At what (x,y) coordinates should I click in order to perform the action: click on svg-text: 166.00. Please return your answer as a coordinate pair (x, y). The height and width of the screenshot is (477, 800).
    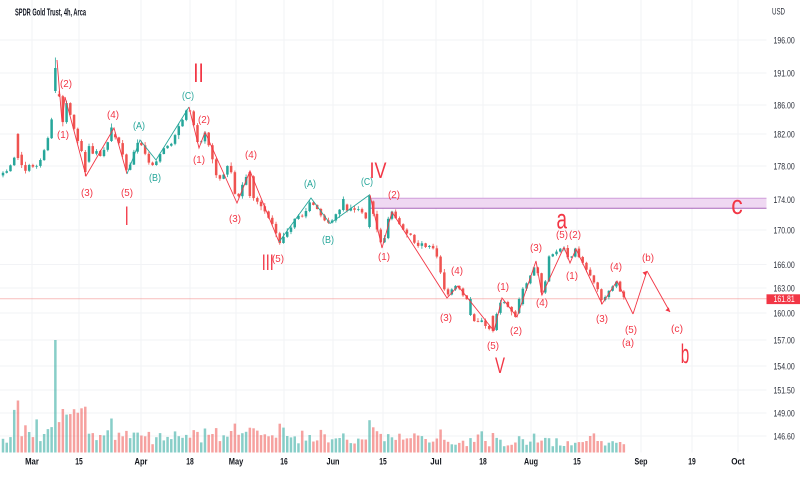
    Looking at the image, I should click on (784, 265).